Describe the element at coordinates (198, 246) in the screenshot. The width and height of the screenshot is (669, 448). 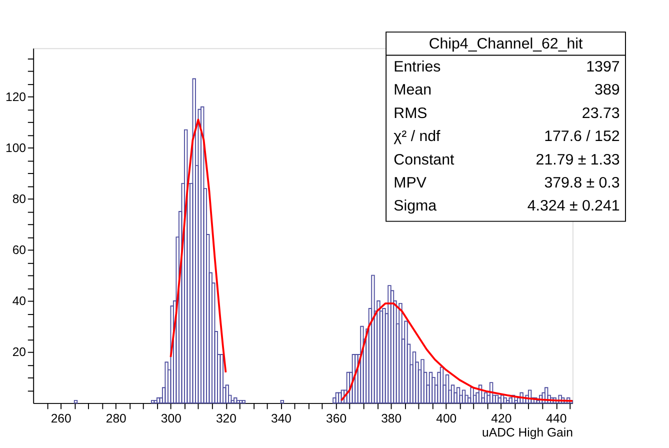
I see `line-series` at that location.